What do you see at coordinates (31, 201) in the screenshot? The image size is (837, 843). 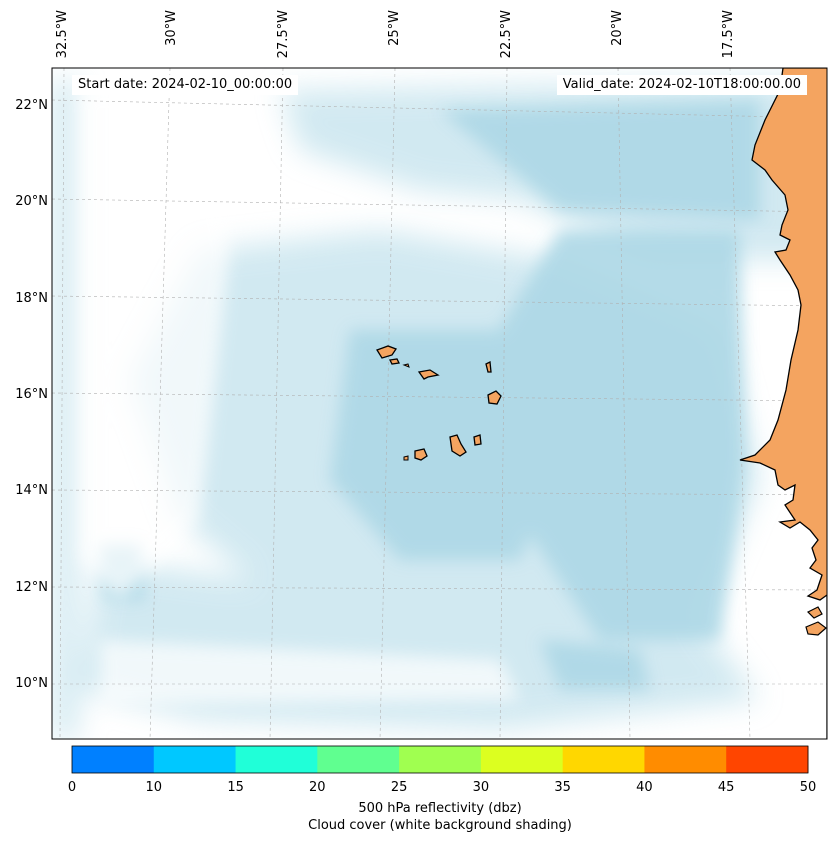 I see `lat-label: 20°N` at bounding box center [31, 201].